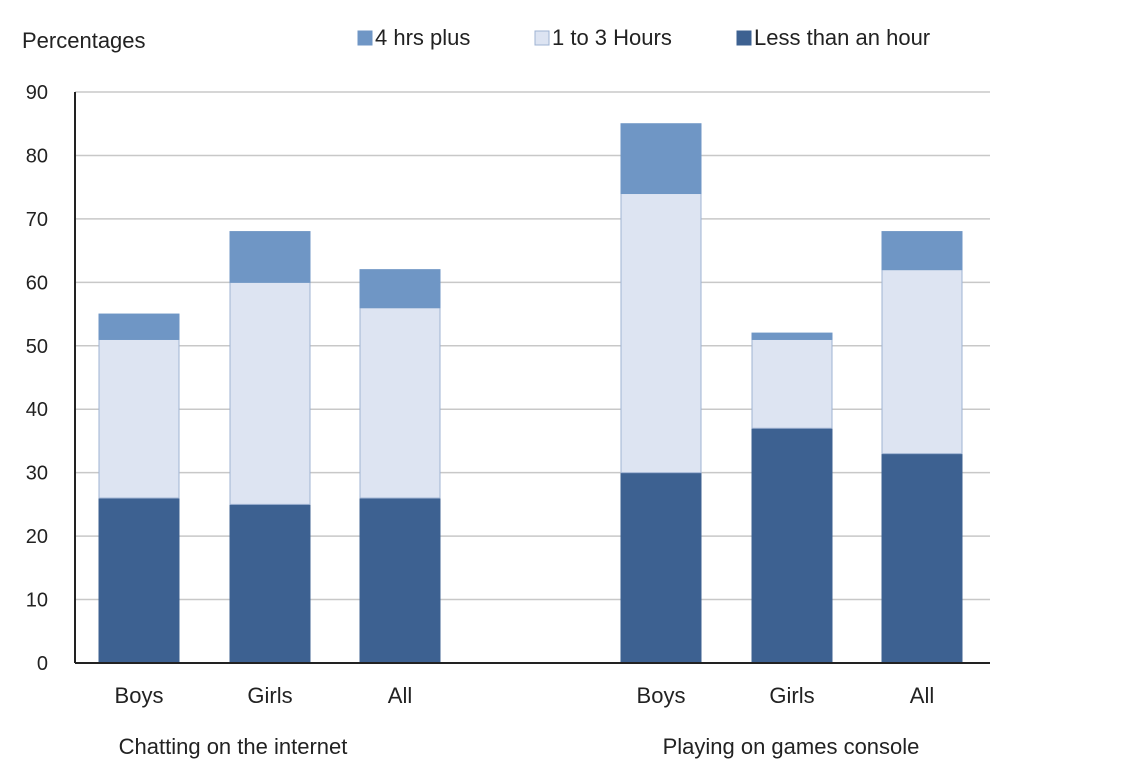 The image size is (1122, 780). What do you see at coordinates (422, 37) in the screenshot?
I see `legend-label: 4 hrs plus` at bounding box center [422, 37].